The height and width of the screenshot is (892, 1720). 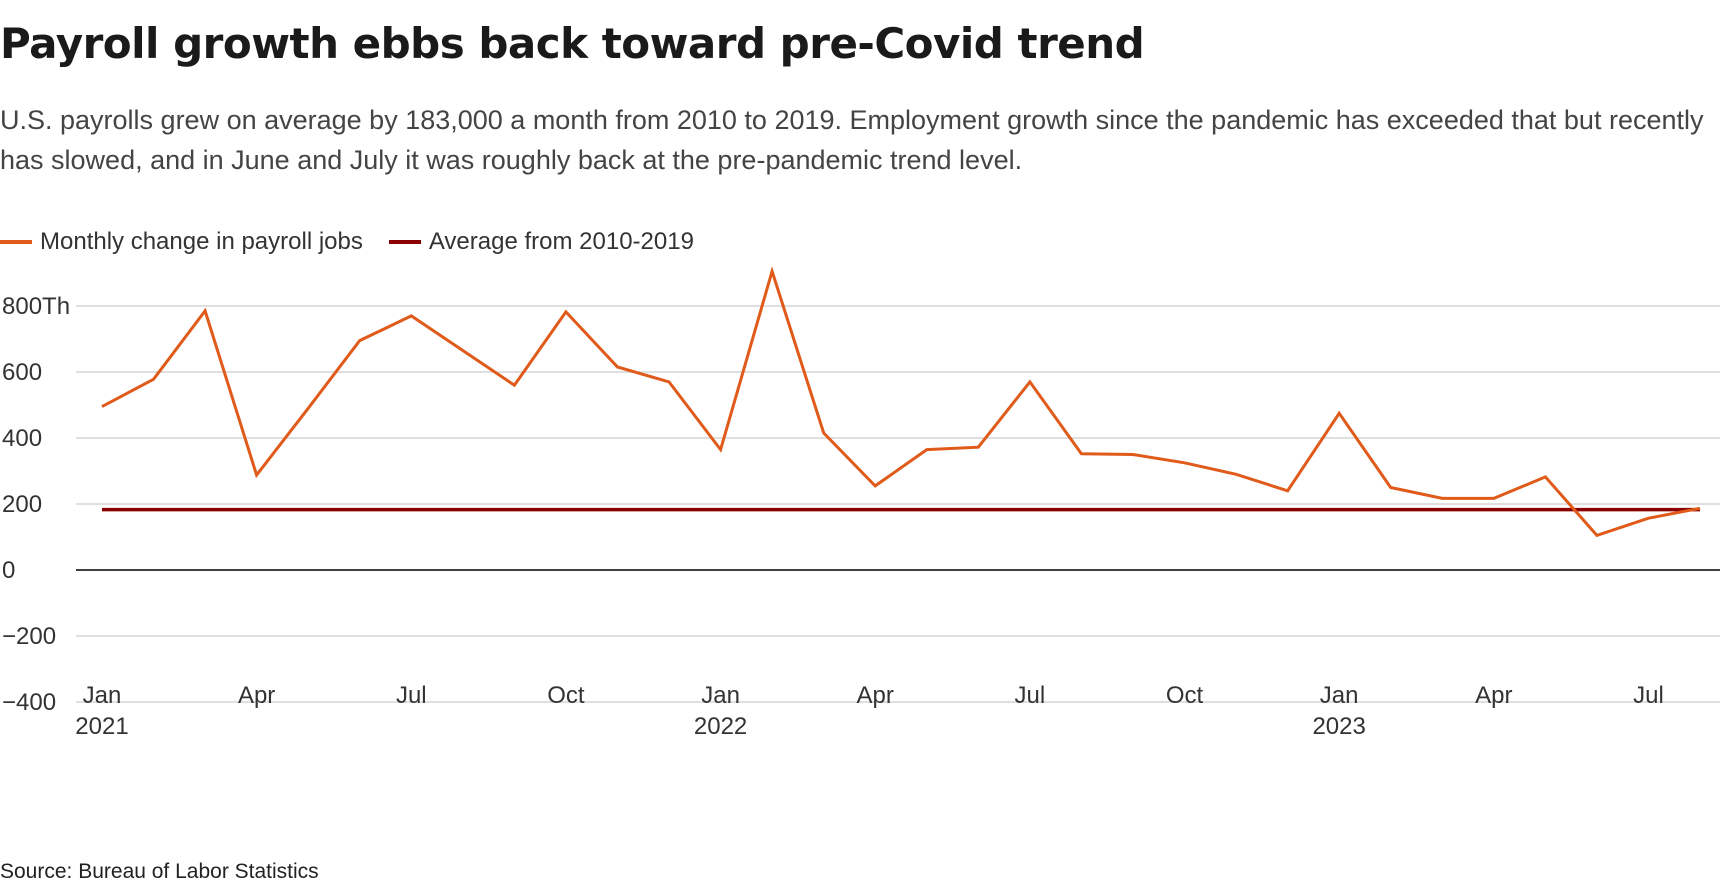 I want to click on x-tick-year-label: 2022, so click(x=720, y=726).